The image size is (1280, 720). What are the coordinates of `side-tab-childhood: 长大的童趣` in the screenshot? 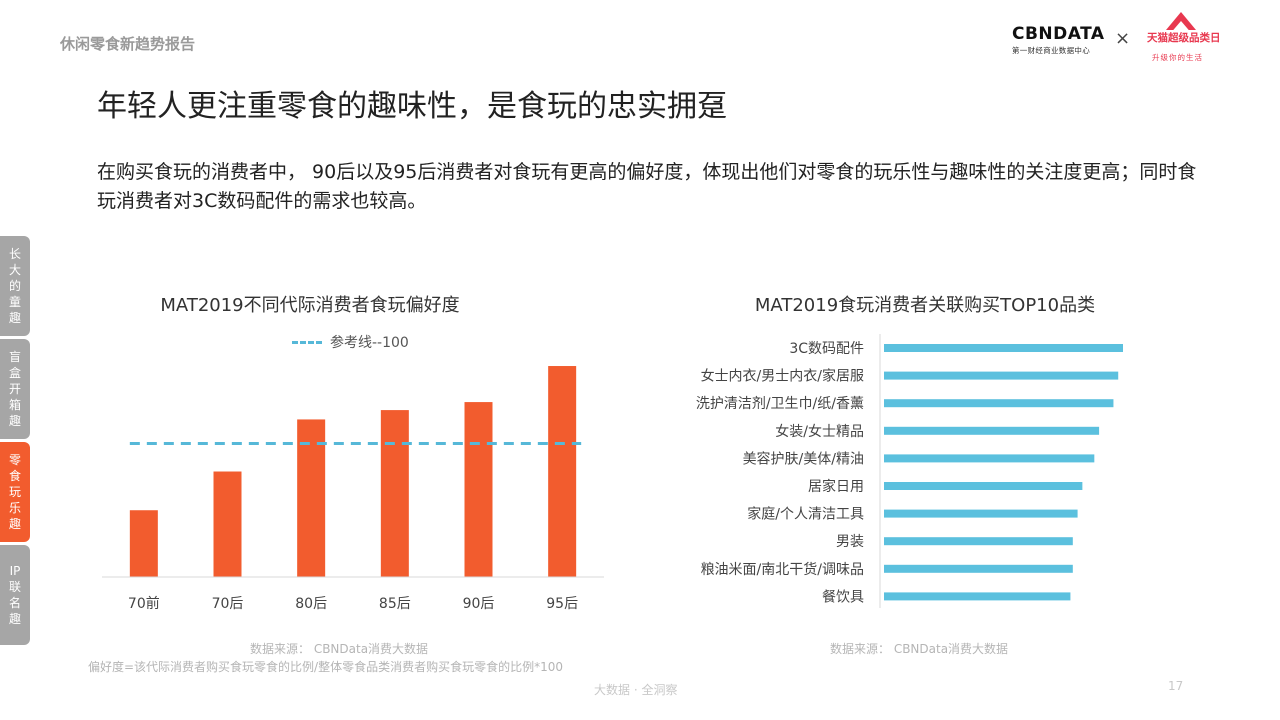 It's located at (15, 286).